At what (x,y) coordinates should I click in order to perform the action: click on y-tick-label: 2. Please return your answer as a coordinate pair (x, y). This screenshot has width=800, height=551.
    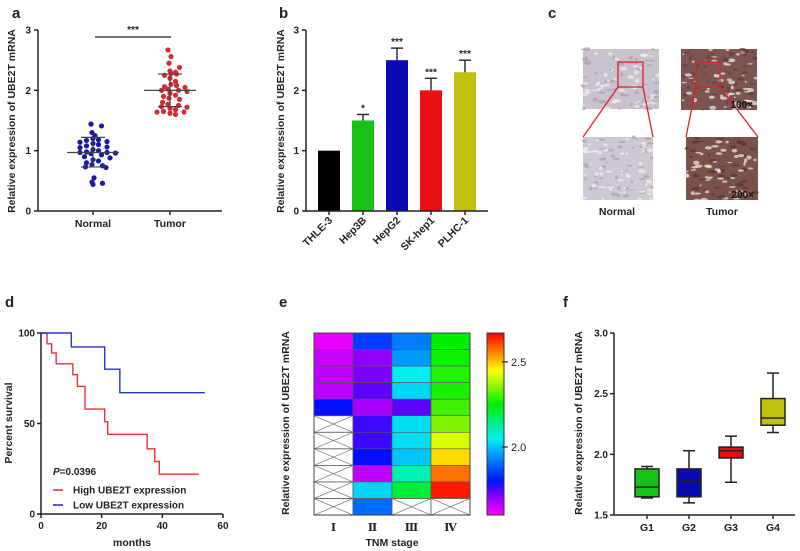
    Looking at the image, I should click on (296, 91).